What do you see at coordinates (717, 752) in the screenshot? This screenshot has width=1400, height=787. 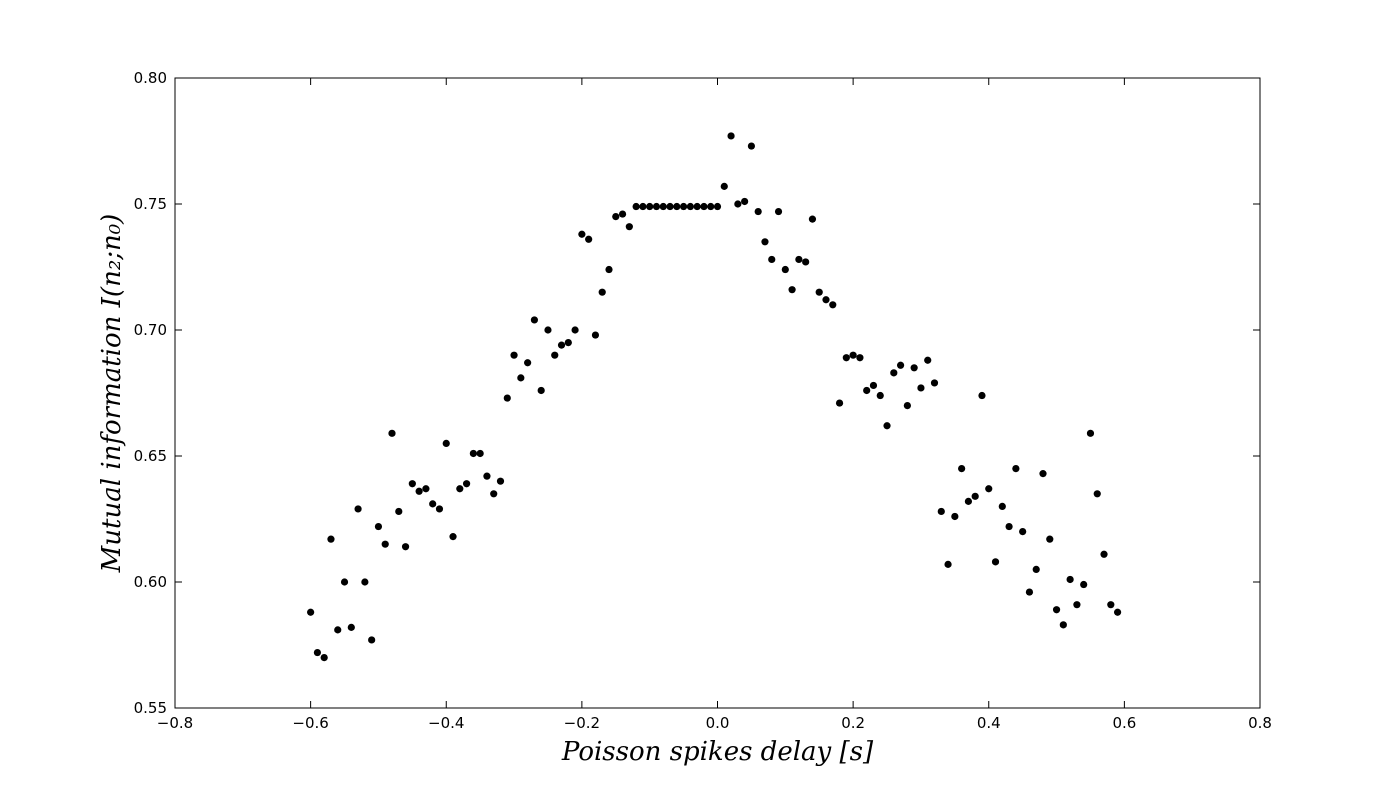 I see `x-axis-title: Poisson spikes delay [s]` at bounding box center [717, 752].